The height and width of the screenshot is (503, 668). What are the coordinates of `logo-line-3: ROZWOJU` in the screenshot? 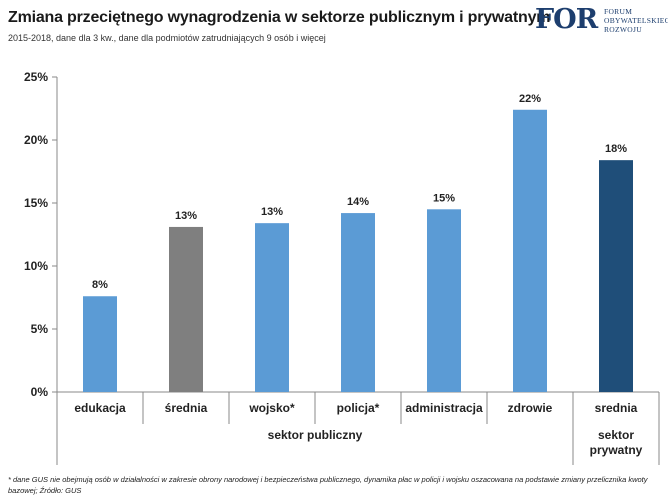 It's located at (623, 29).